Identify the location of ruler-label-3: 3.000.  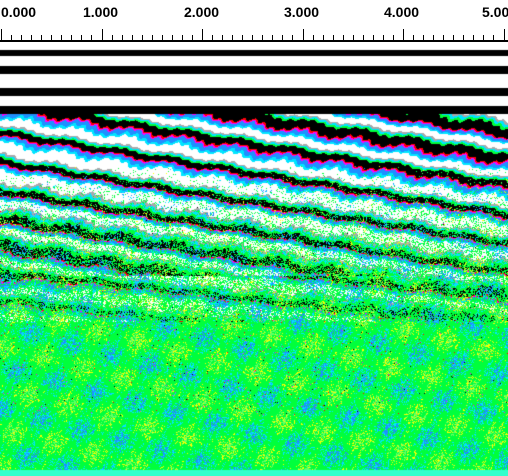
(302, 12).